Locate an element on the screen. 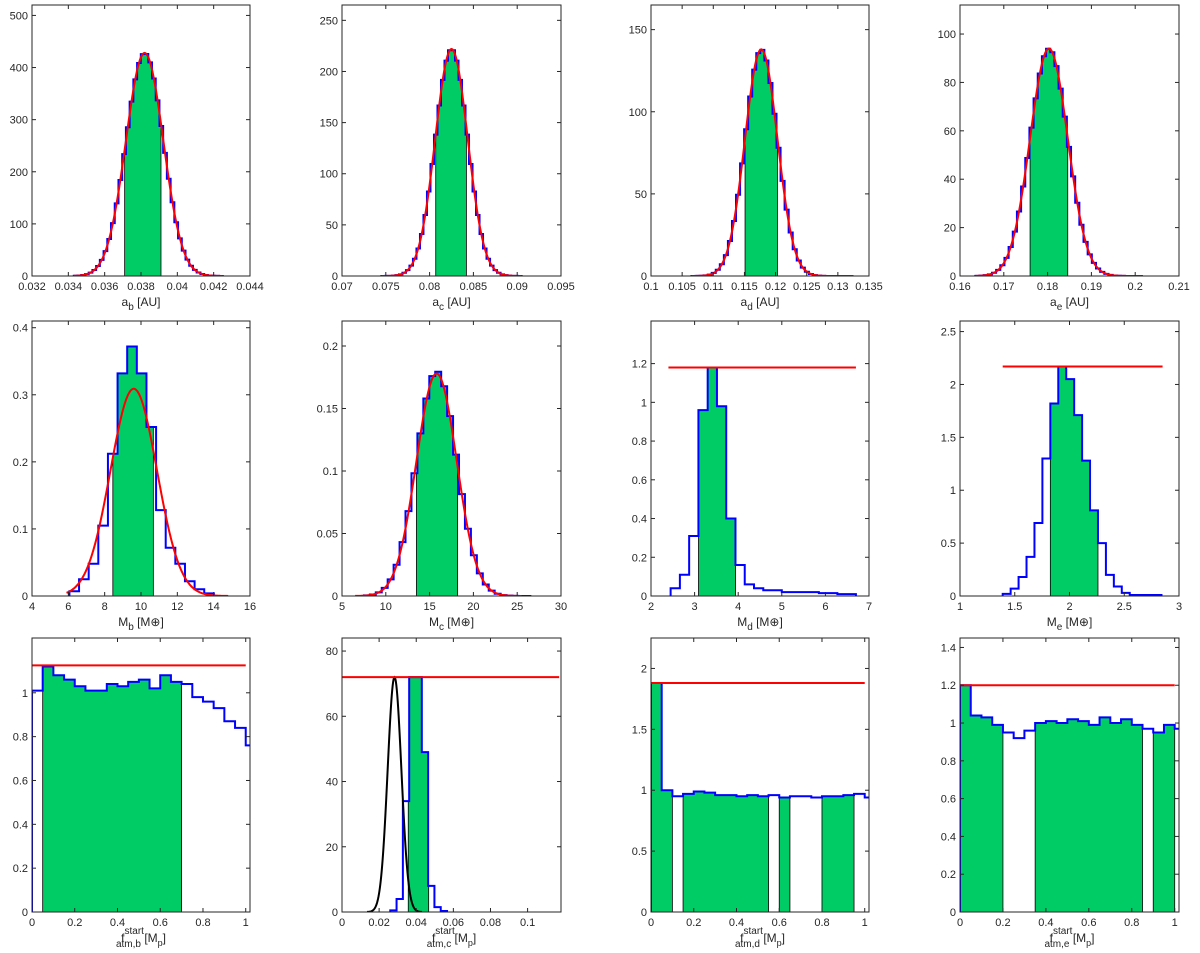 This screenshot has height=953, width=1200. x-tick-label: 0 is located at coordinates (960, 923).